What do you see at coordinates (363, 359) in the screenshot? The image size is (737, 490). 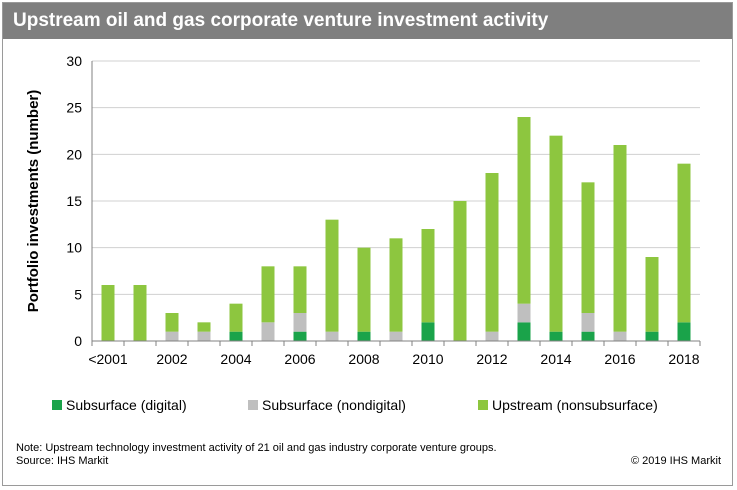 I see `x-tick-label: 2008` at bounding box center [363, 359].